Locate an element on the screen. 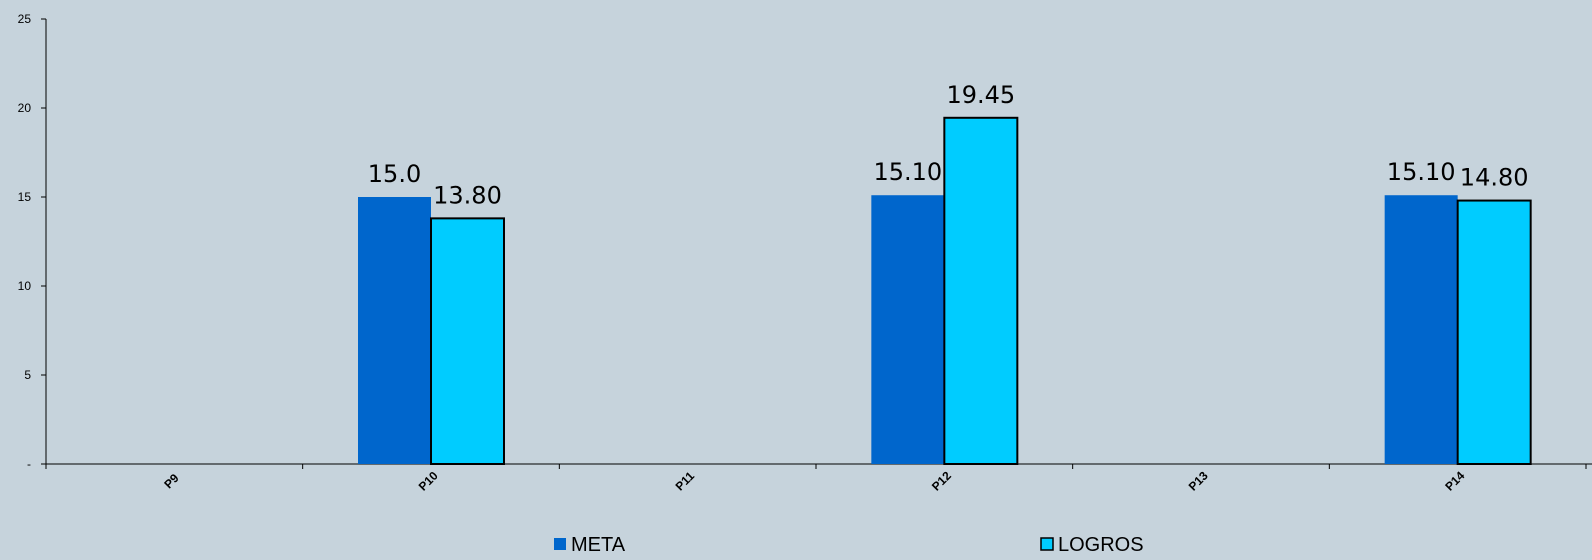 Image resolution: width=1592 pixels, height=560 pixels. x-axis: P9 P10 P11 P12 P13 P14 is located at coordinates (818, 478).